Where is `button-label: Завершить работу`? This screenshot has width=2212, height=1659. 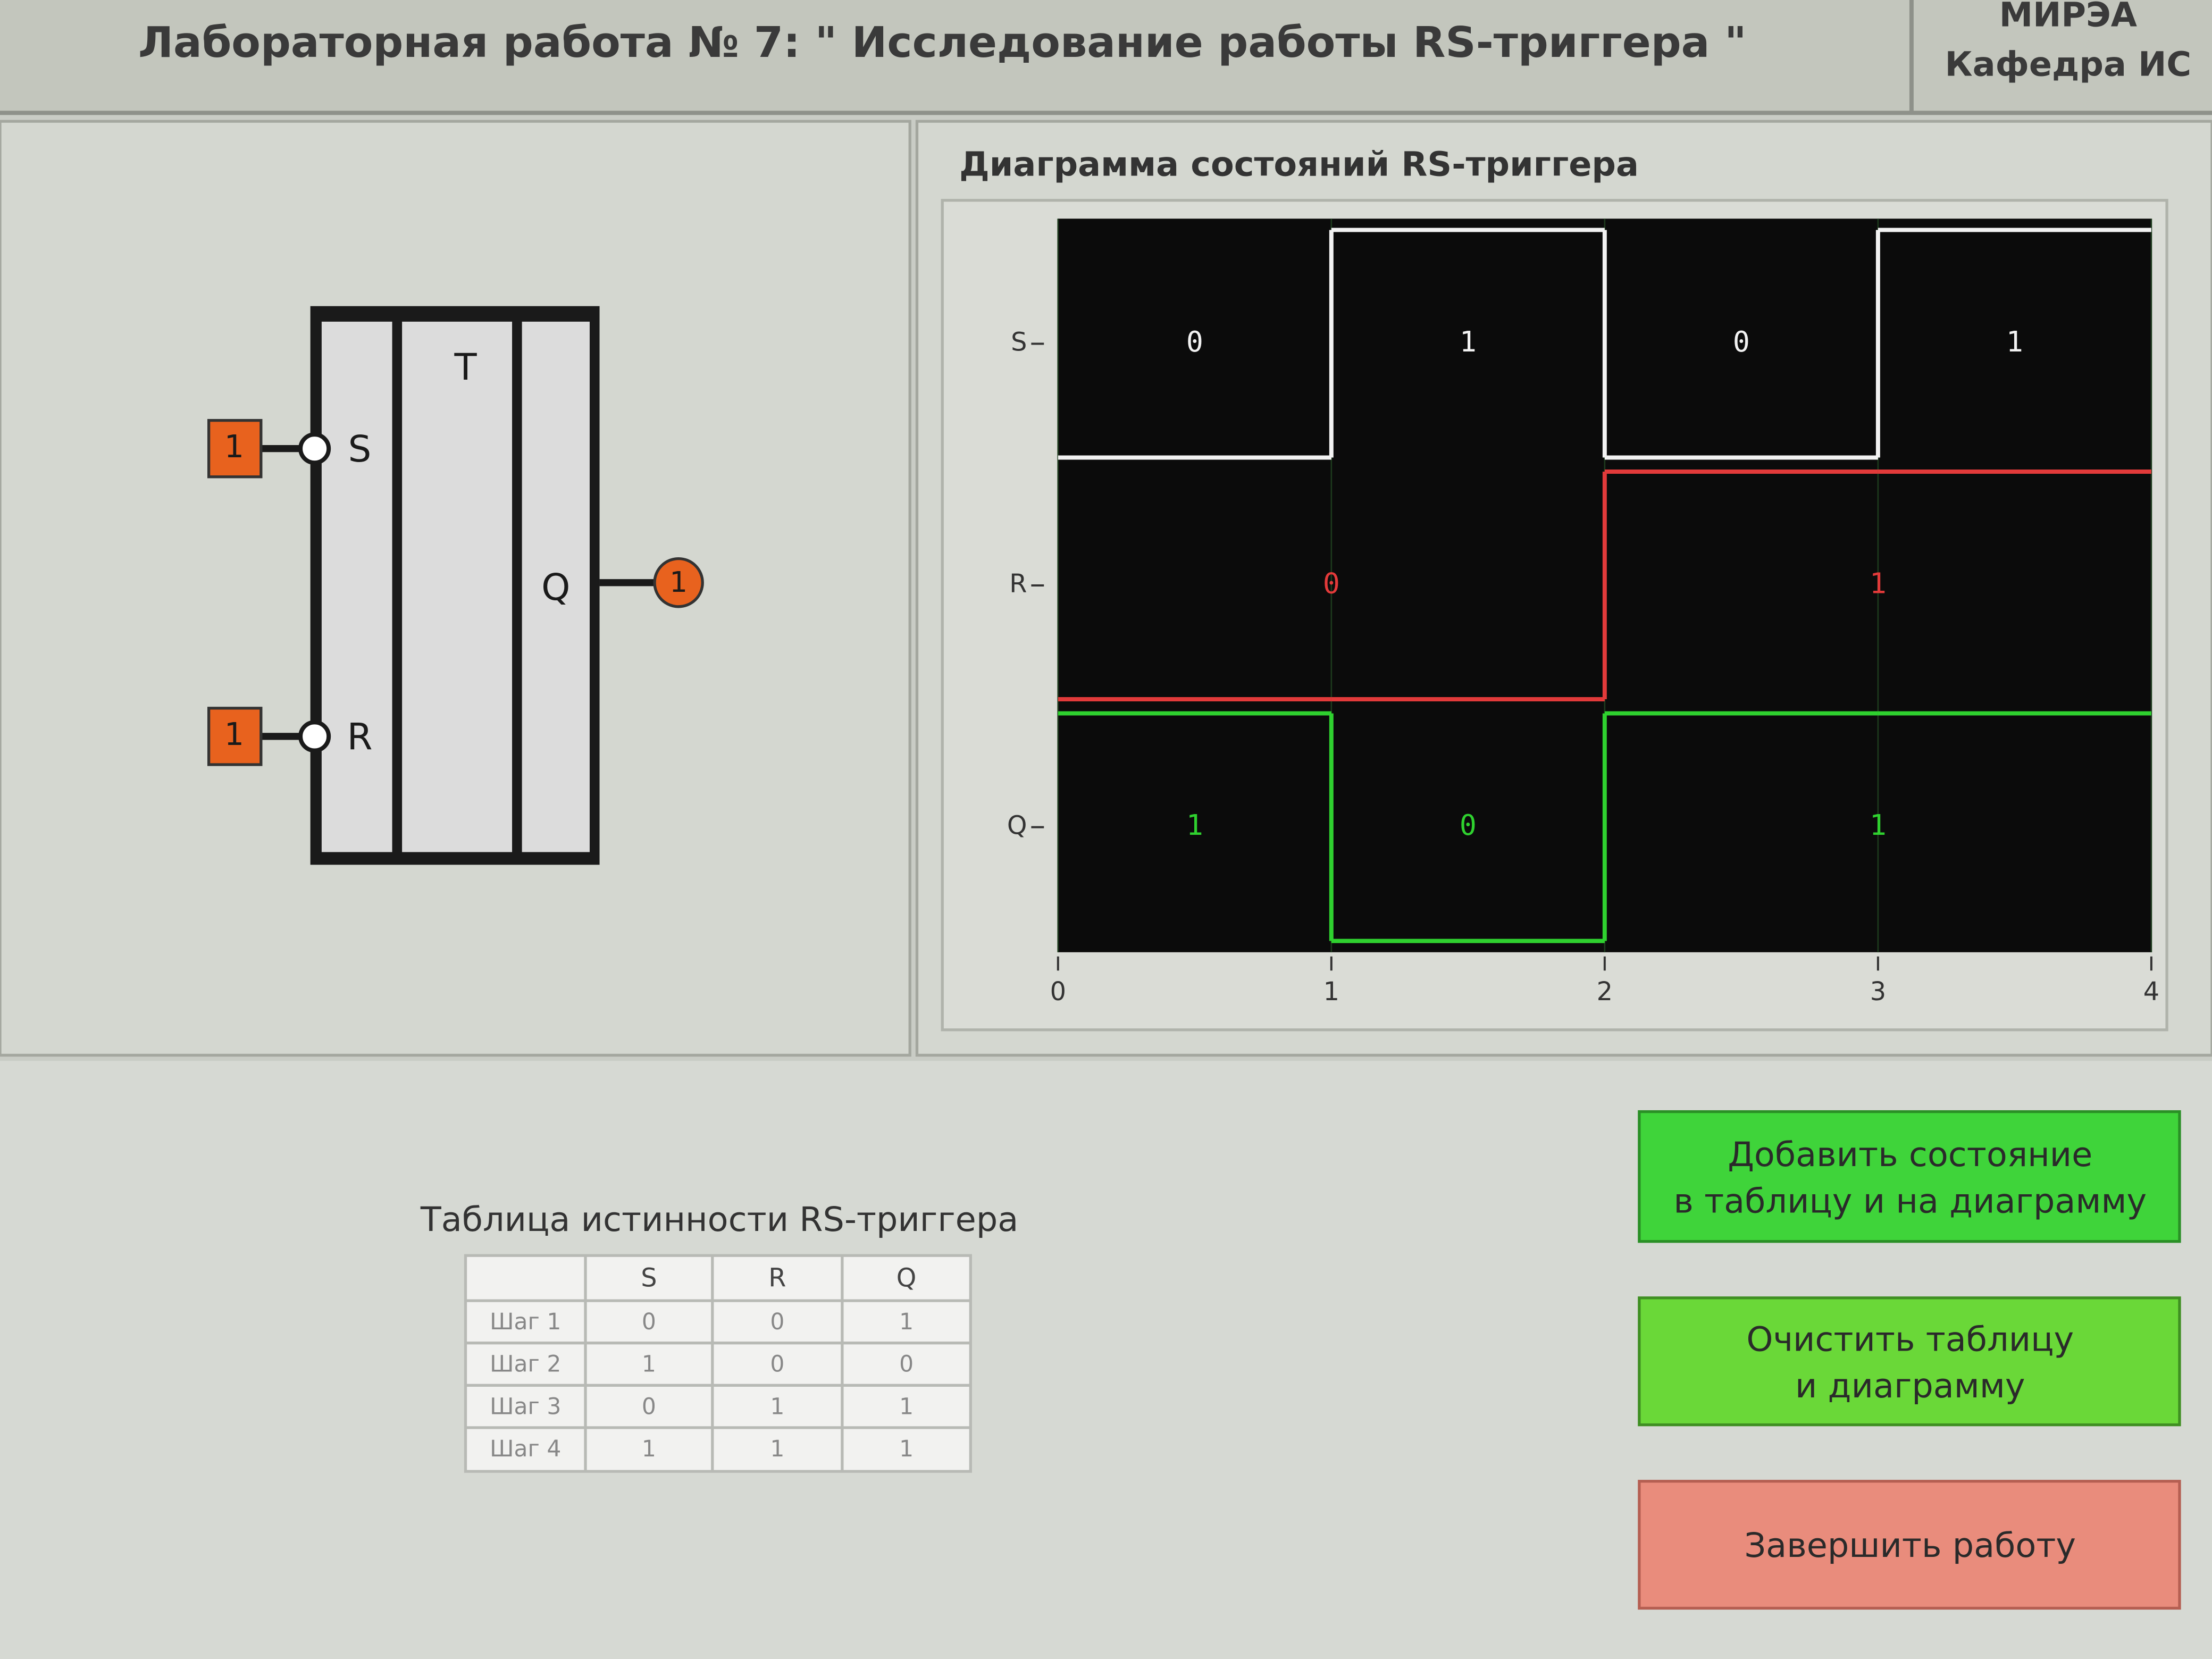
button-label: Завершить работу is located at coordinates (1910, 1545).